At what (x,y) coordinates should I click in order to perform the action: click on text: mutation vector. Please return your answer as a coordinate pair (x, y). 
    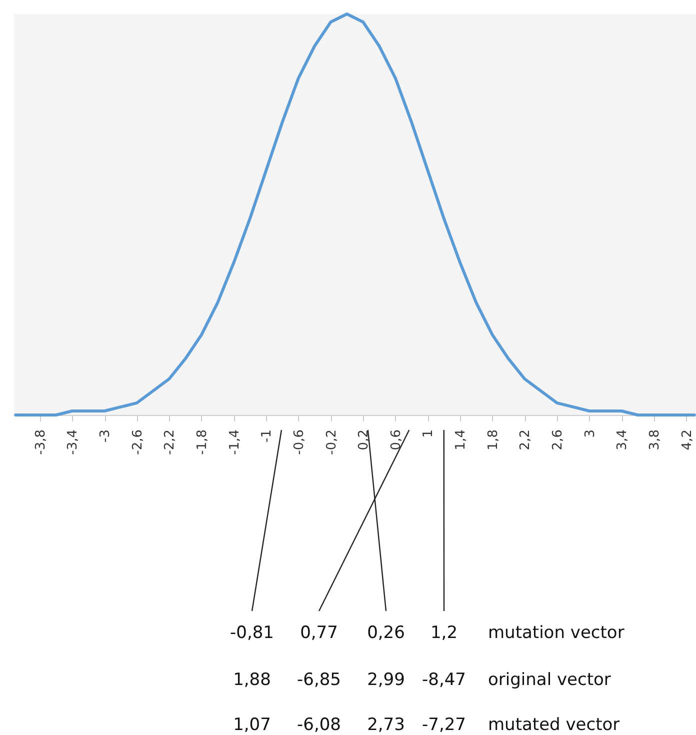
    Looking at the image, I should click on (556, 633).